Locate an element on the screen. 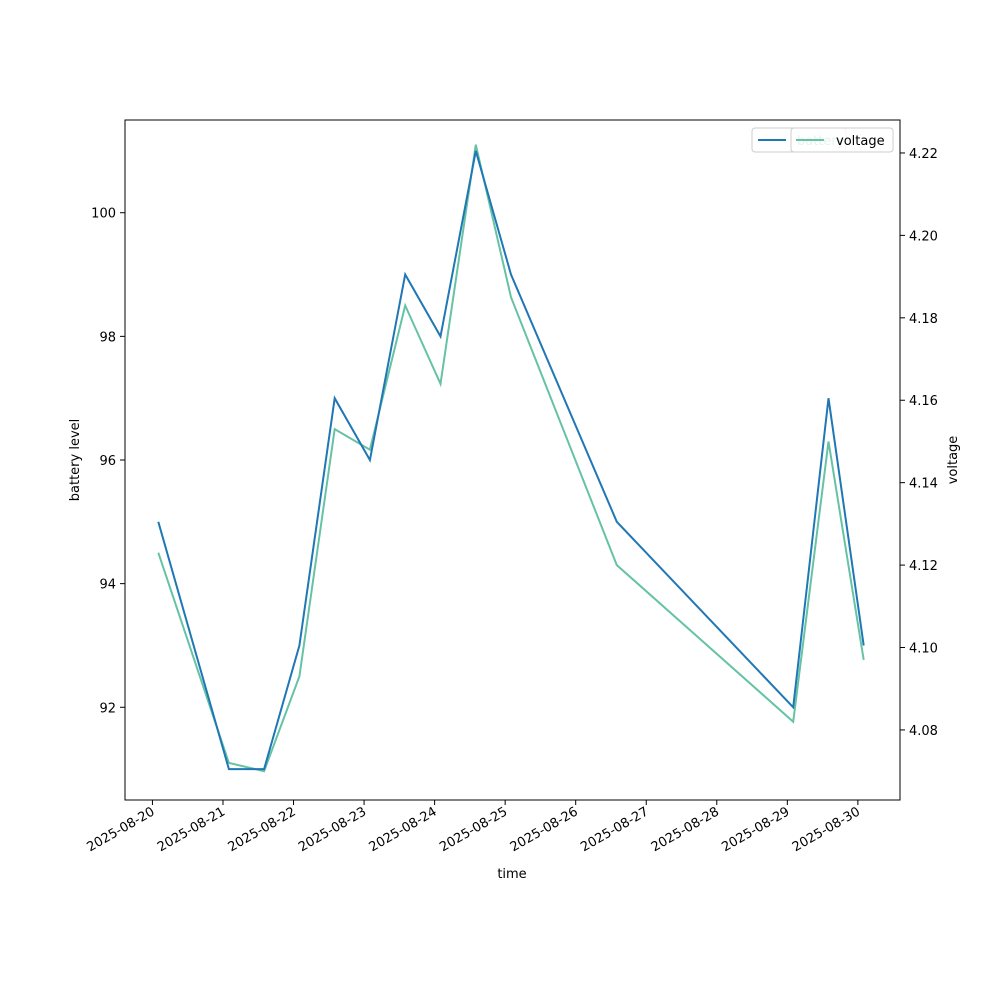  right-y-tick-label: 4.16 is located at coordinates (923, 401).